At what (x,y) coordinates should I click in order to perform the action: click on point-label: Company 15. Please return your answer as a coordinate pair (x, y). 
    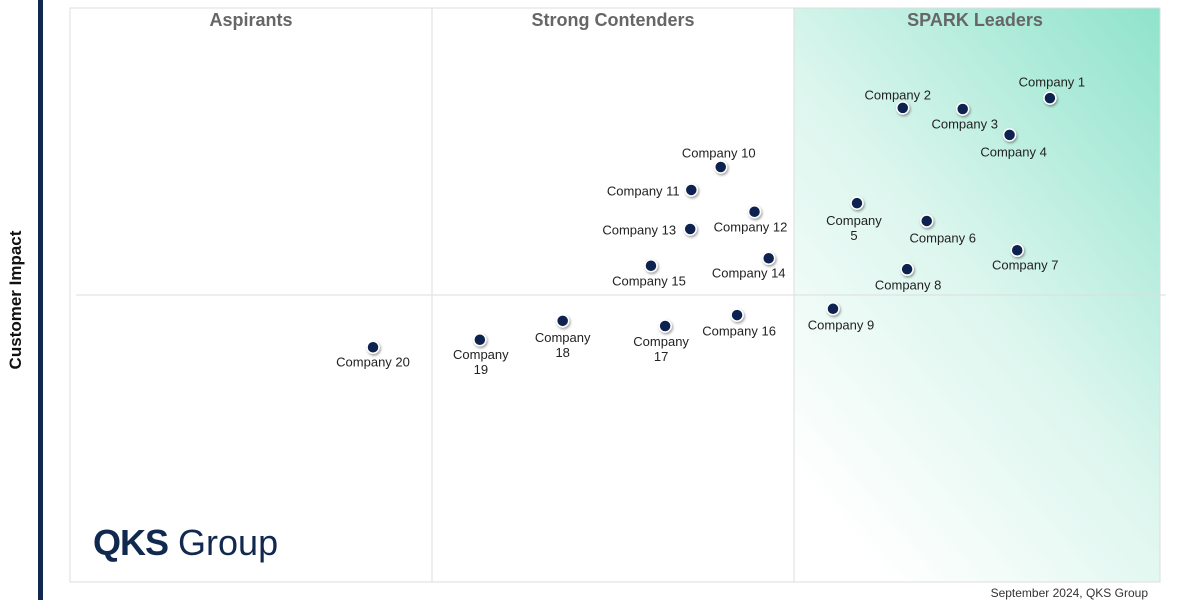
    Looking at the image, I should click on (649, 281).